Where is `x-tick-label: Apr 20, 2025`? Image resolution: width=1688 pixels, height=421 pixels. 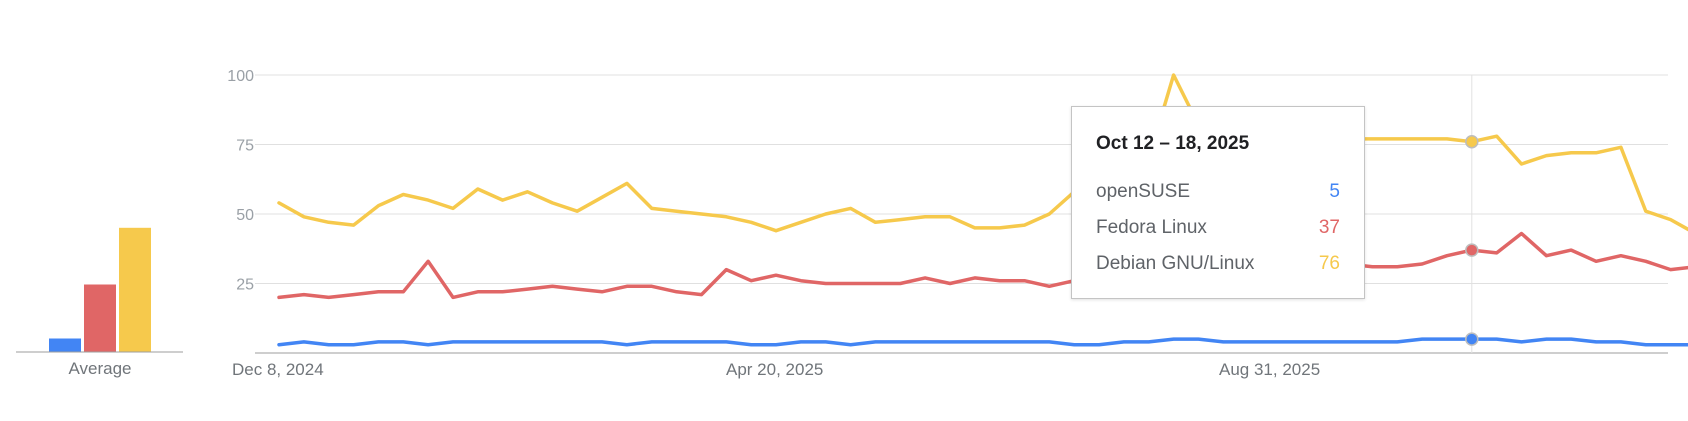
x-tick-label: Apr 20, 2025 is located at coordinates (774, 369).